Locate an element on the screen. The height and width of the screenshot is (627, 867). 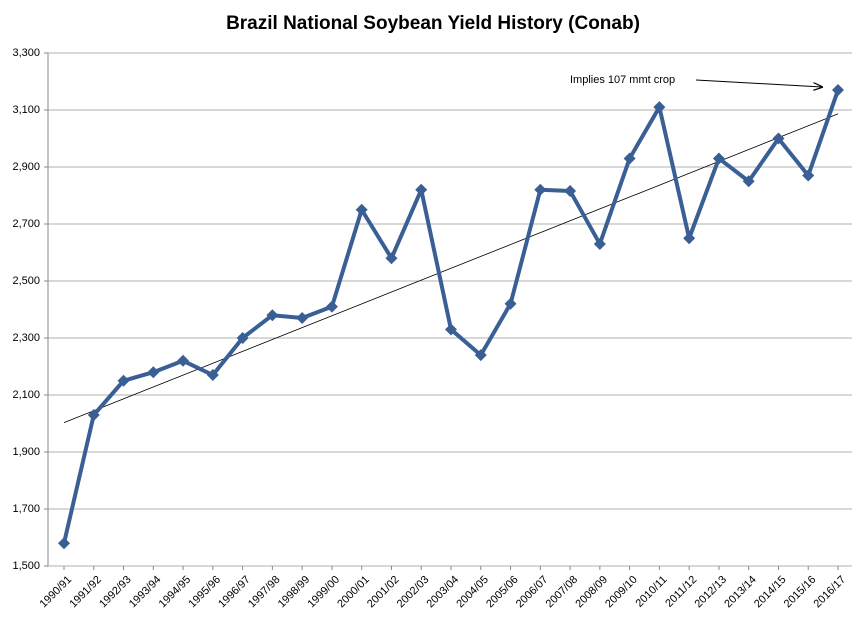
x-tick-label: 2012/13 is located at coordinates (710, 592).